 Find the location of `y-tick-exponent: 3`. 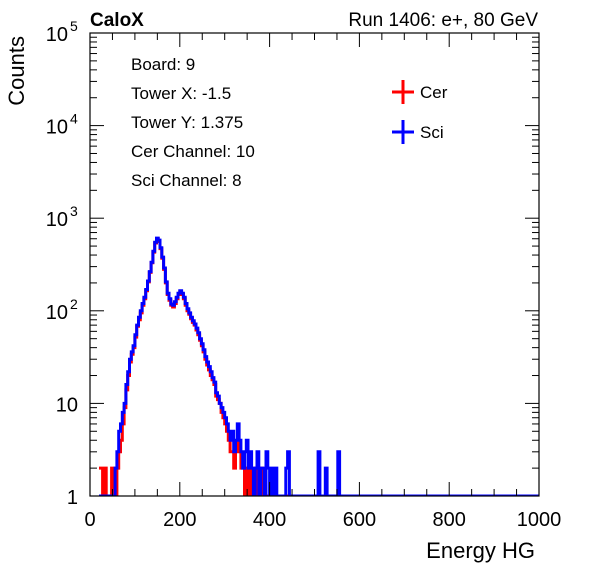

y-tick-exponent: 3 is located at coordinates (74, 211).